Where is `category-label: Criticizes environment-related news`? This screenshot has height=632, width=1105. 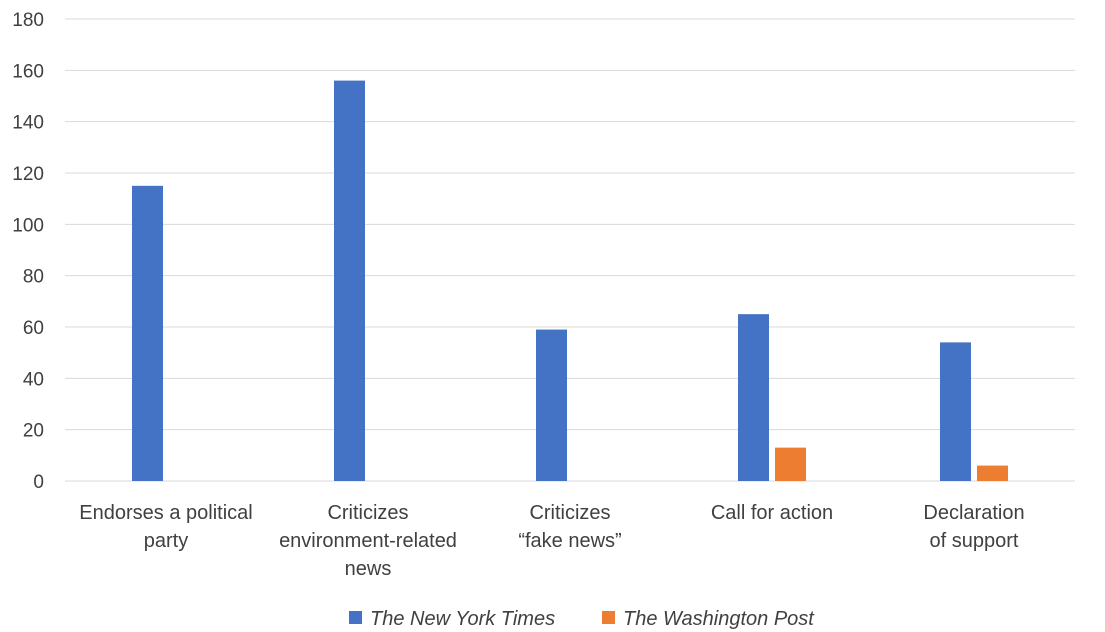 category-label: Criticizes environment-related news is located at coordinates (368, 541).